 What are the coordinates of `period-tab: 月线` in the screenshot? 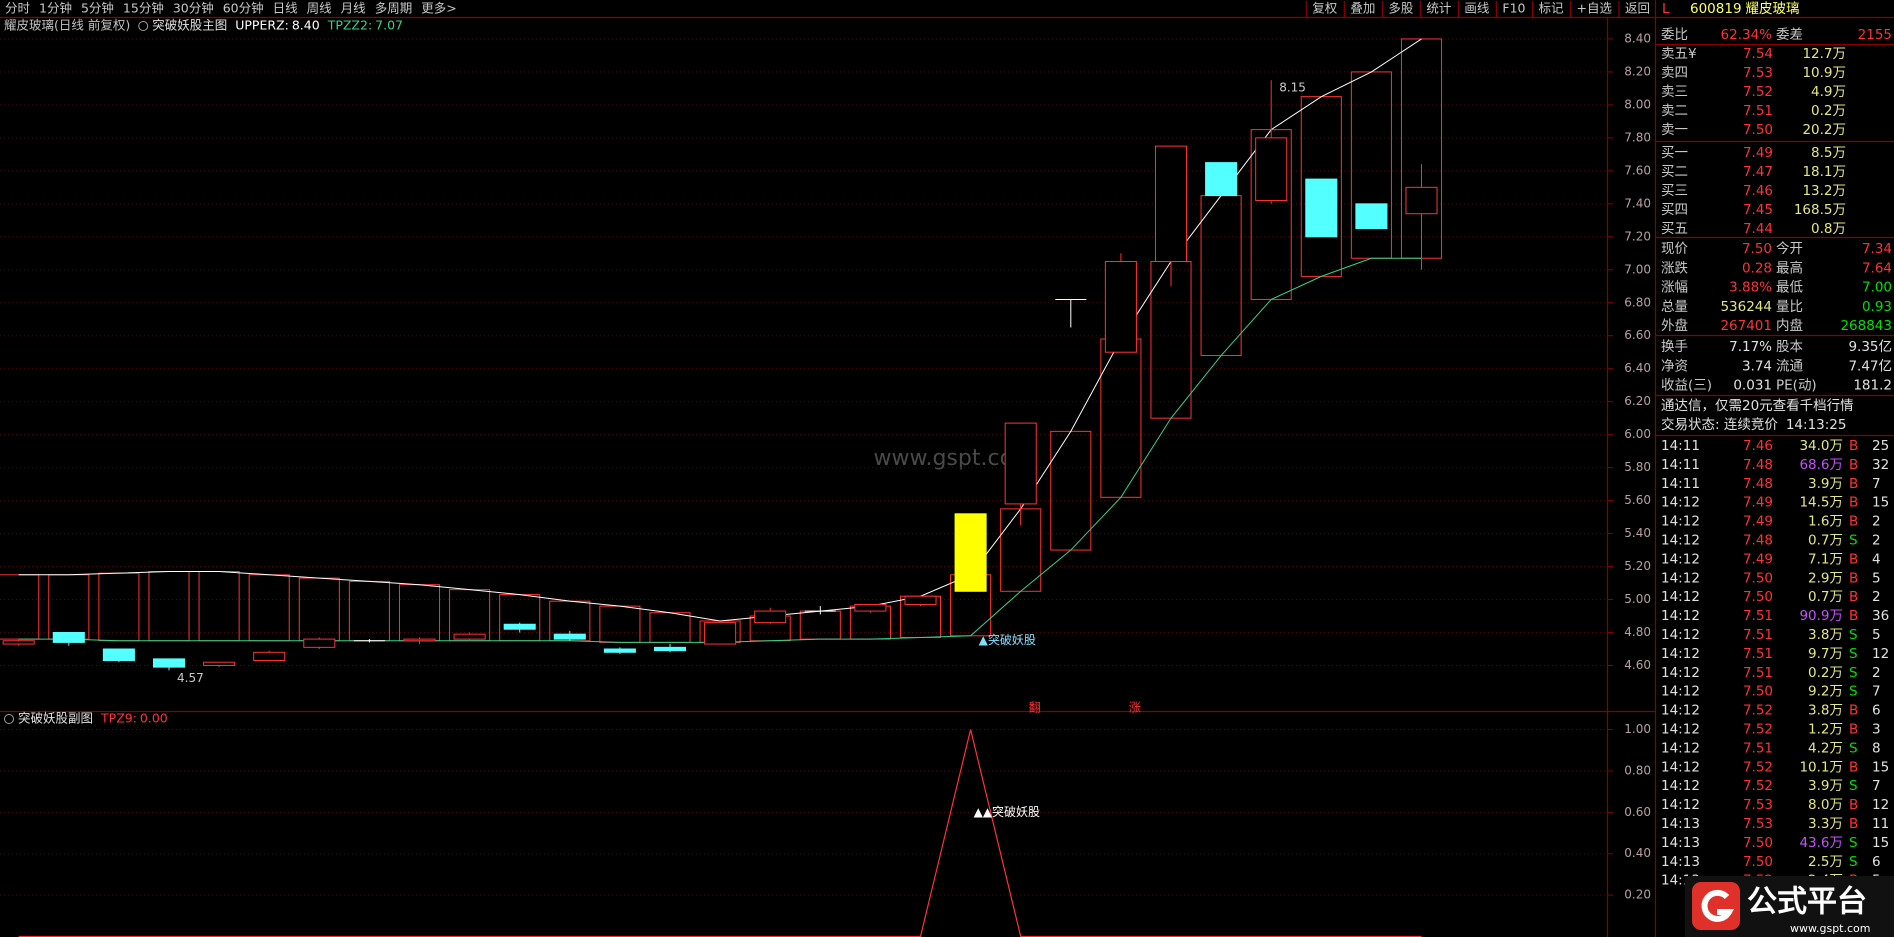 It's located at (354, 8).